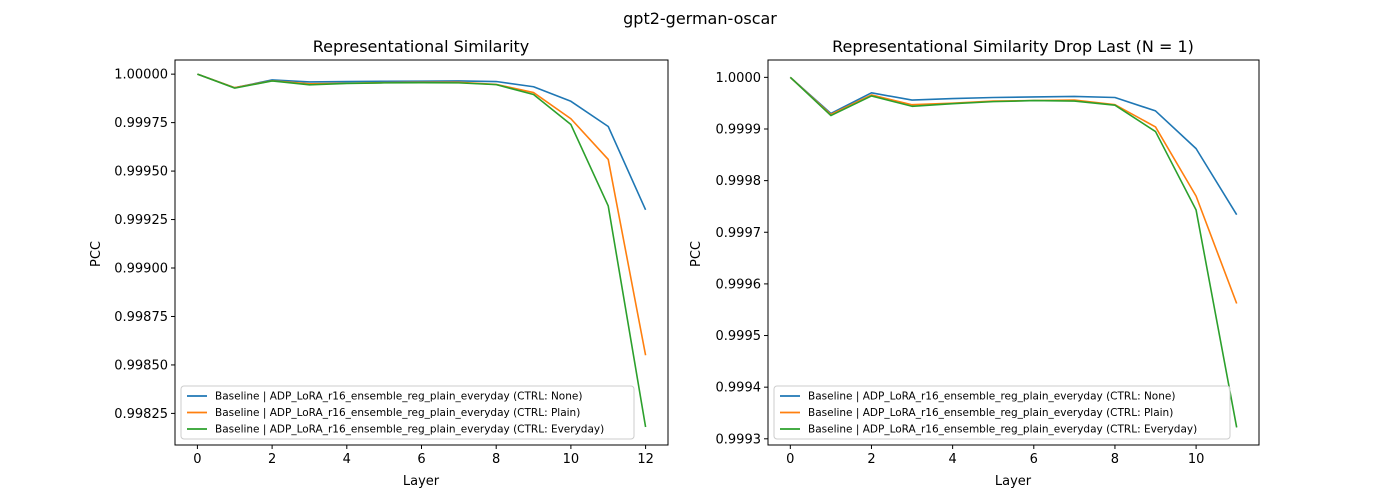 This screenshot has height=500, width=1400. What do you see at coordinates (141, 414) in the screenshot?
I see `y-tick-label: 0.99825` at bounding box center [141, 414].